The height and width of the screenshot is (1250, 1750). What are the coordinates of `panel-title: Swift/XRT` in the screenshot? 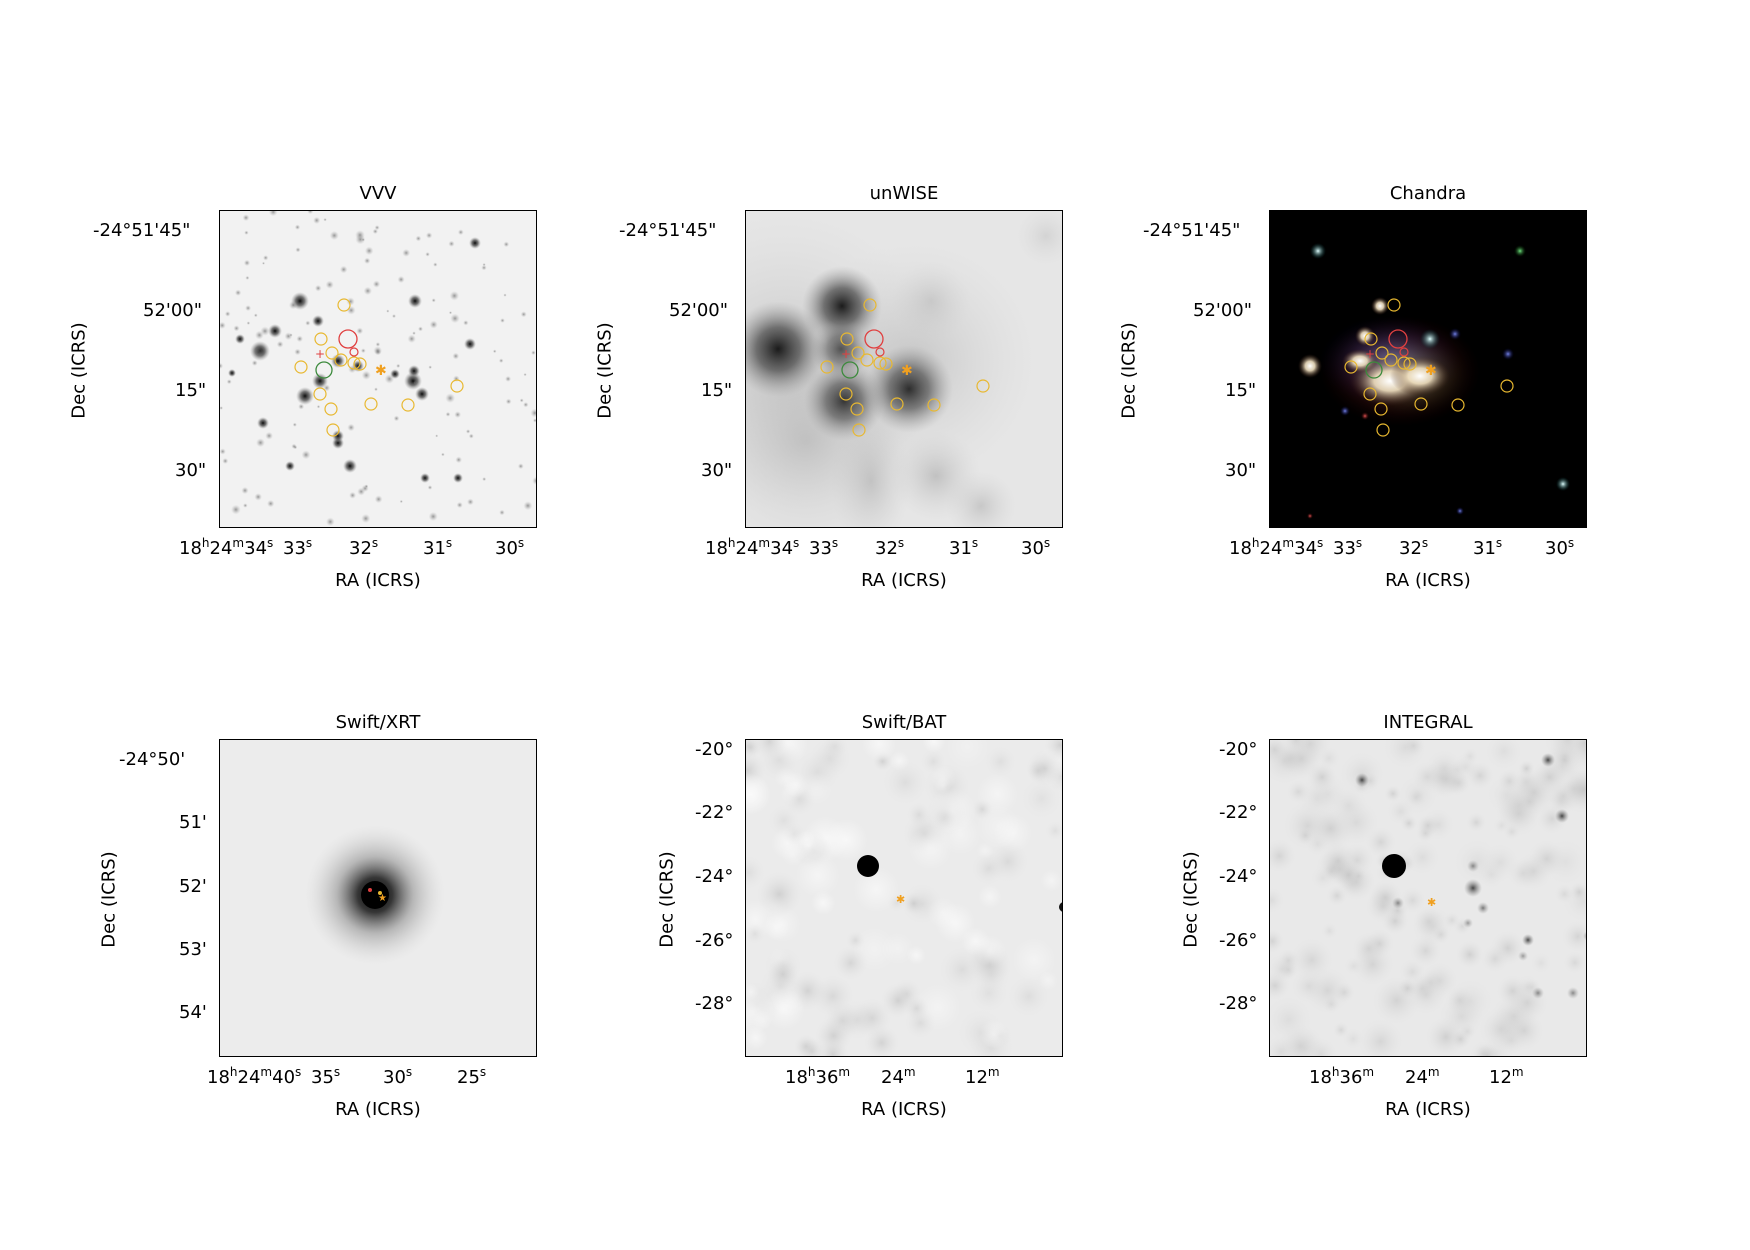 It's located at (378, 722).